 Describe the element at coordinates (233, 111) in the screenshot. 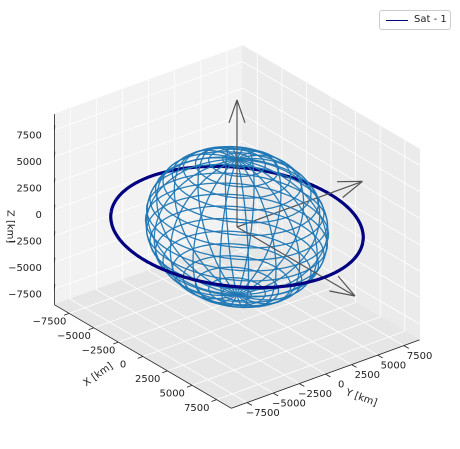

I see `ref-axis-z-head-b` at that location.